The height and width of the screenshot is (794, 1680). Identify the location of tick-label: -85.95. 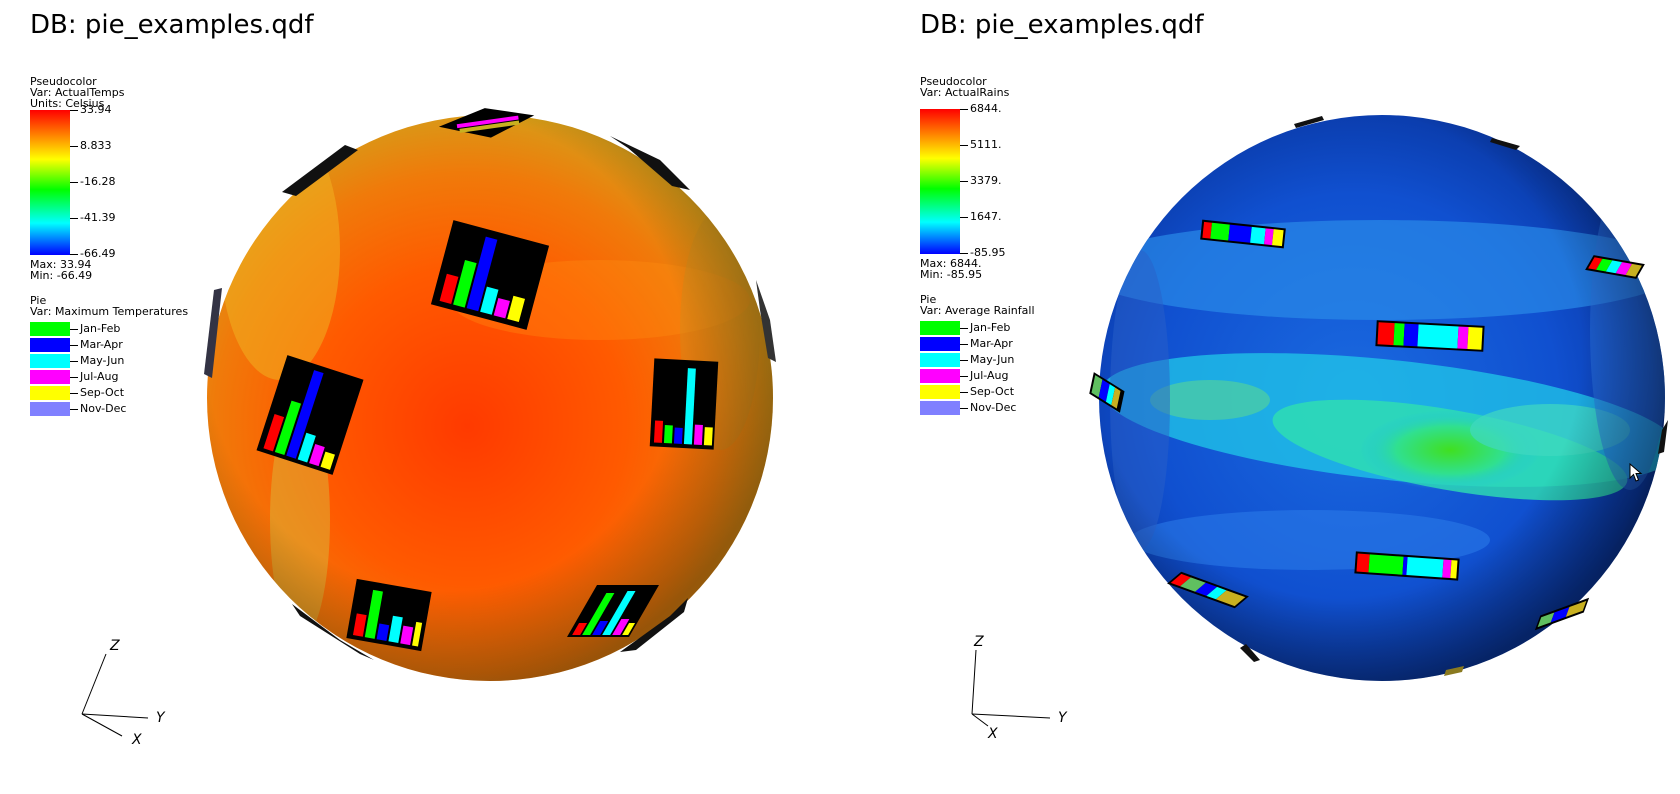
(988, 252).